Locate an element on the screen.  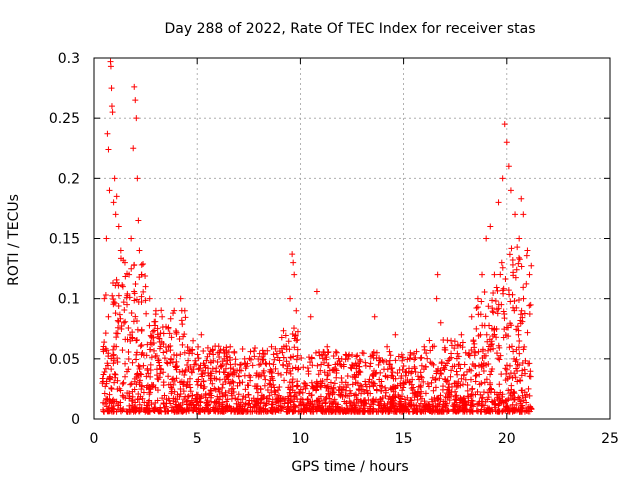
y-tick-label: 0.15 is located at coordinates (64, 240).